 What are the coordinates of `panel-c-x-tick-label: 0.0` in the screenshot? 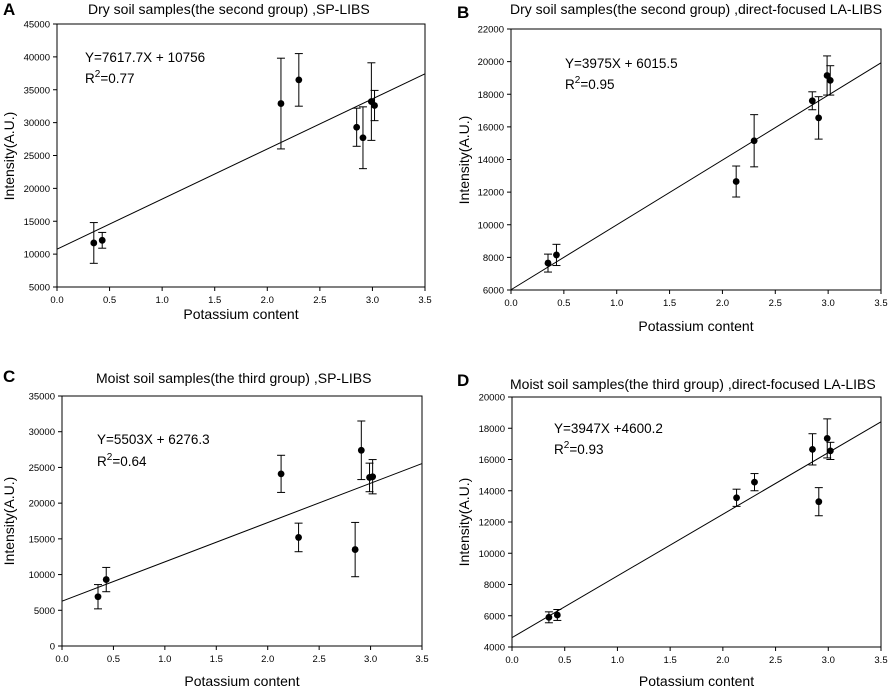 It's located at (61, 659).